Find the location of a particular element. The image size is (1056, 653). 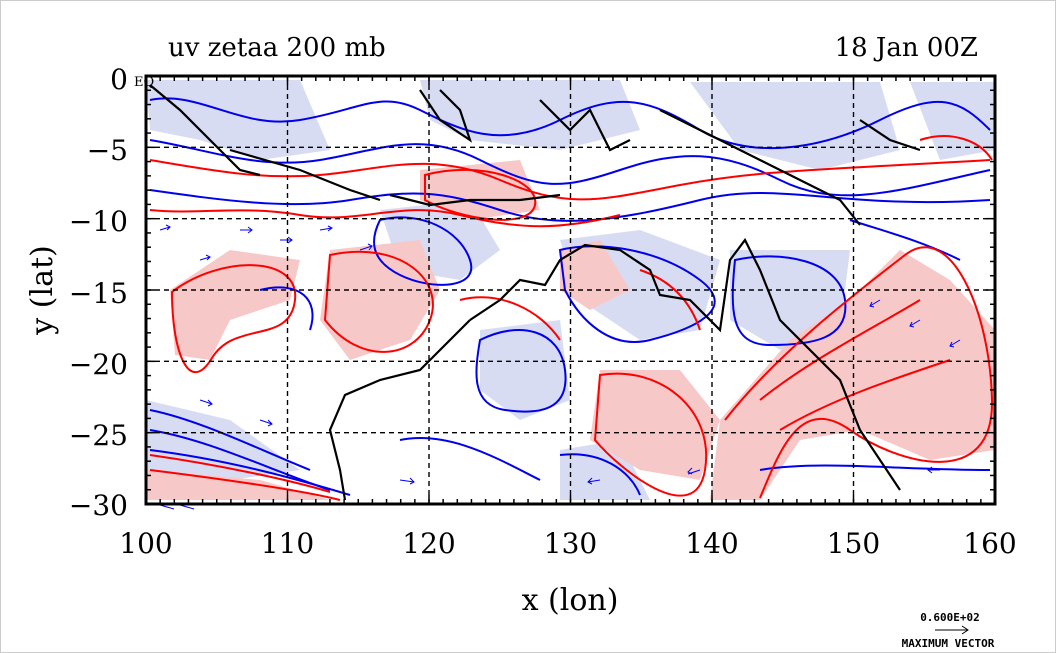

x-tick-label: 140 is located at coordinates (711, 543).